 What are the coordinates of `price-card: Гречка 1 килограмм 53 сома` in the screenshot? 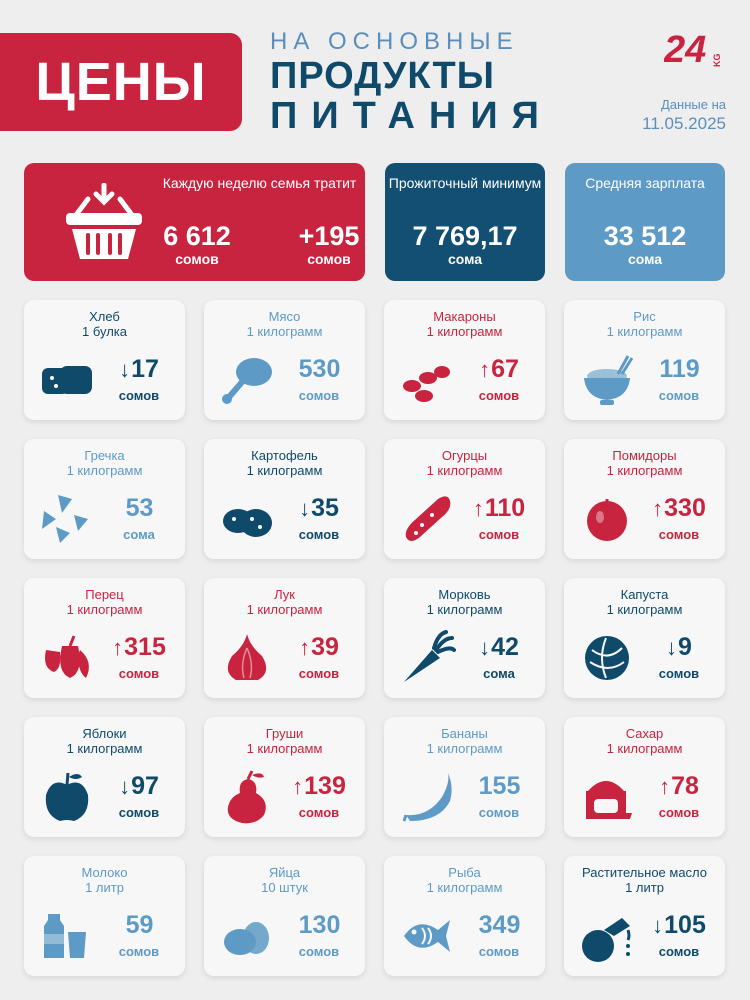 It's located at (104, 499).